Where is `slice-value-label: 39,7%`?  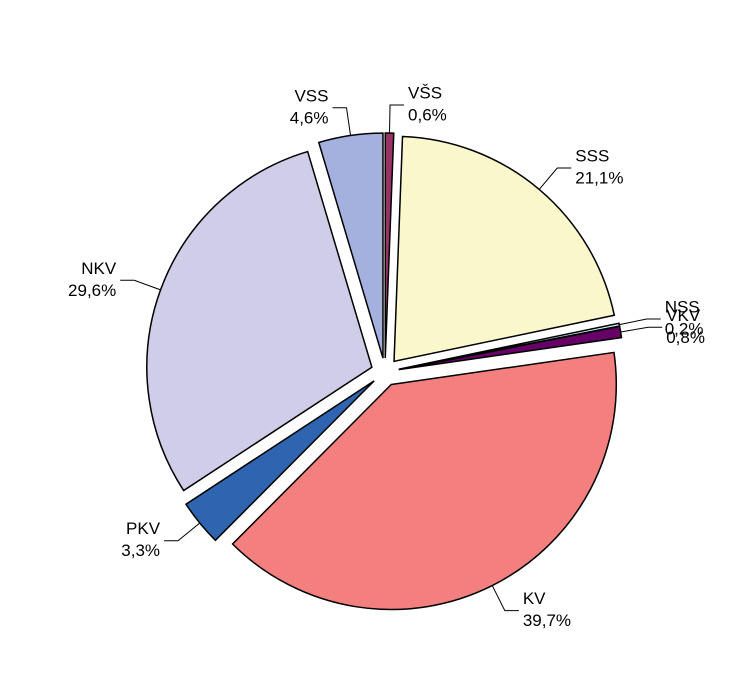 slice-value-label: 39,7% is located at coordinates (547, 620).